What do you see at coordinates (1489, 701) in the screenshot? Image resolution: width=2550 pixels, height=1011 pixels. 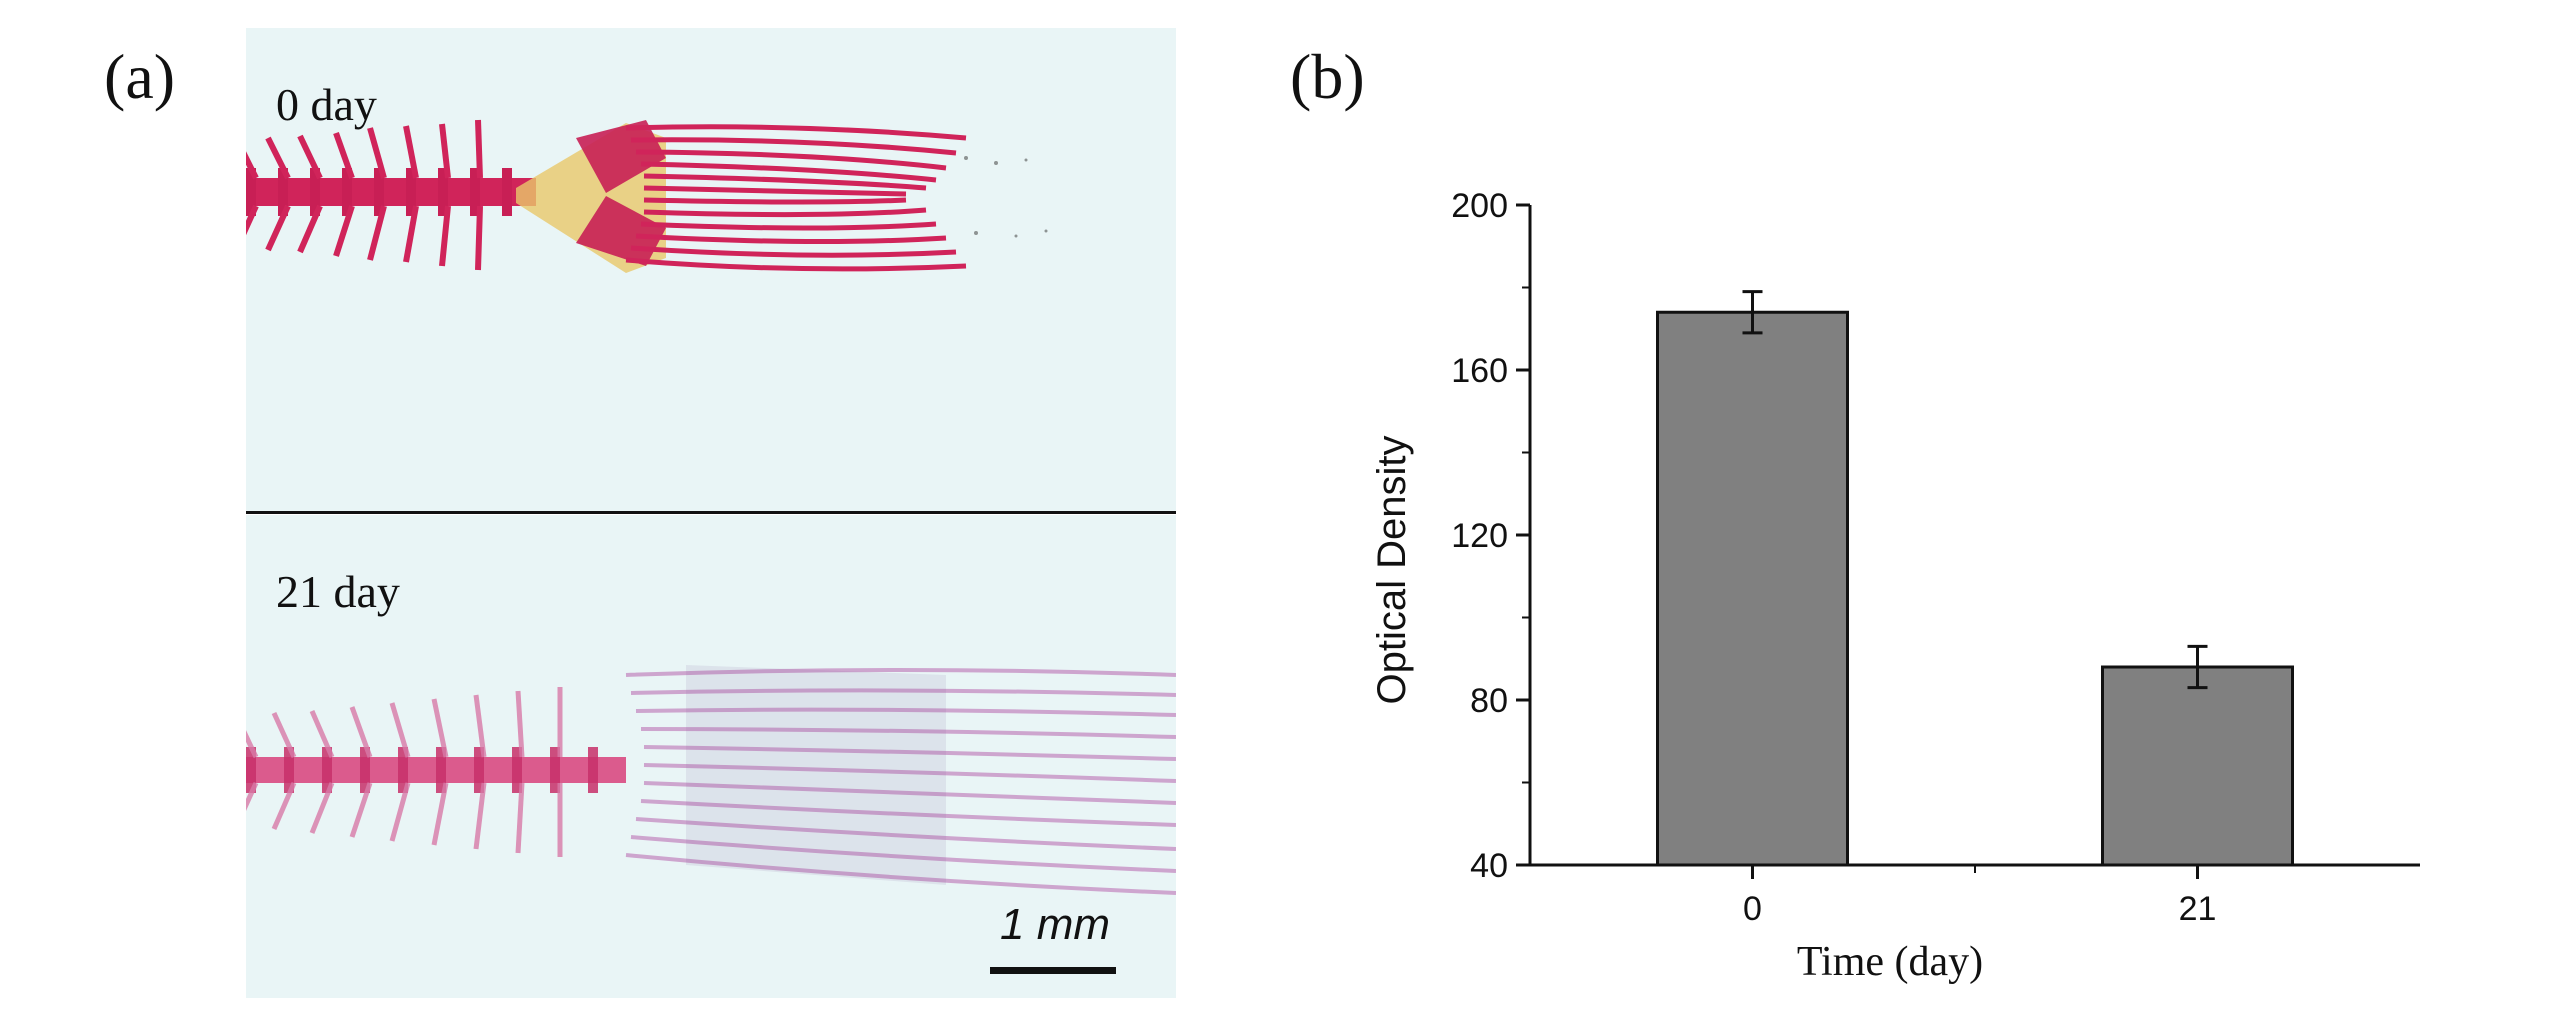 I see `y-tick-label-80: 80` at bounding box center [1489, 701].